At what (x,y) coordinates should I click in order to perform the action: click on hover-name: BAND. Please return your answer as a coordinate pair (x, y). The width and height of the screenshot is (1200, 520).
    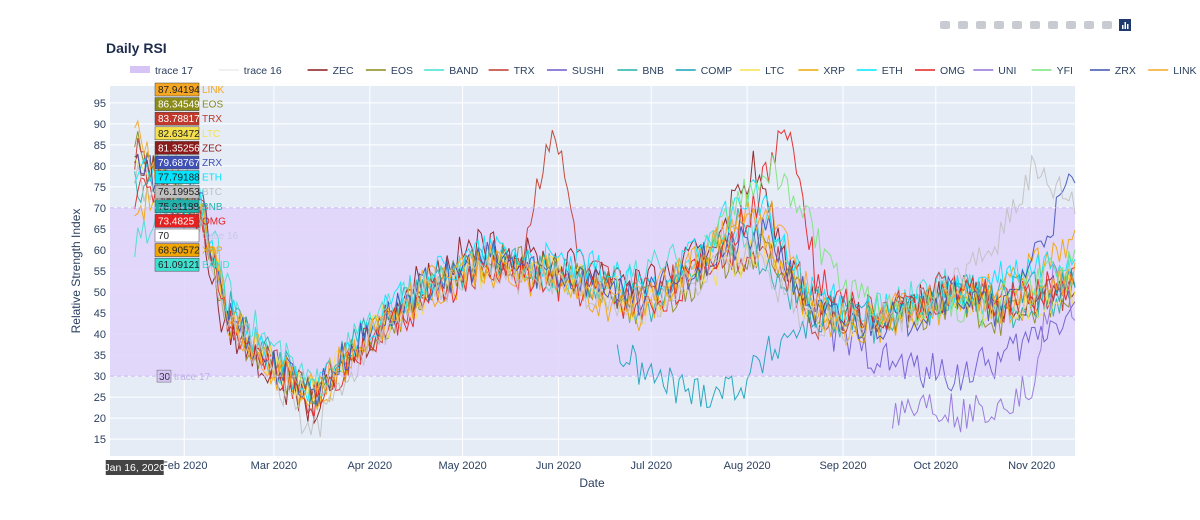
    Looking at the image, I should click on (216, 265).